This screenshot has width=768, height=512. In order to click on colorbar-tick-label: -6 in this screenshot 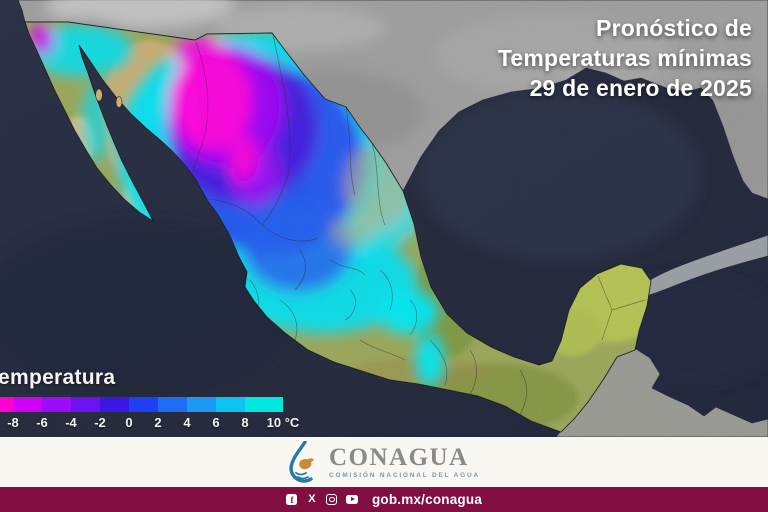, I will do `click(42, 422)`.